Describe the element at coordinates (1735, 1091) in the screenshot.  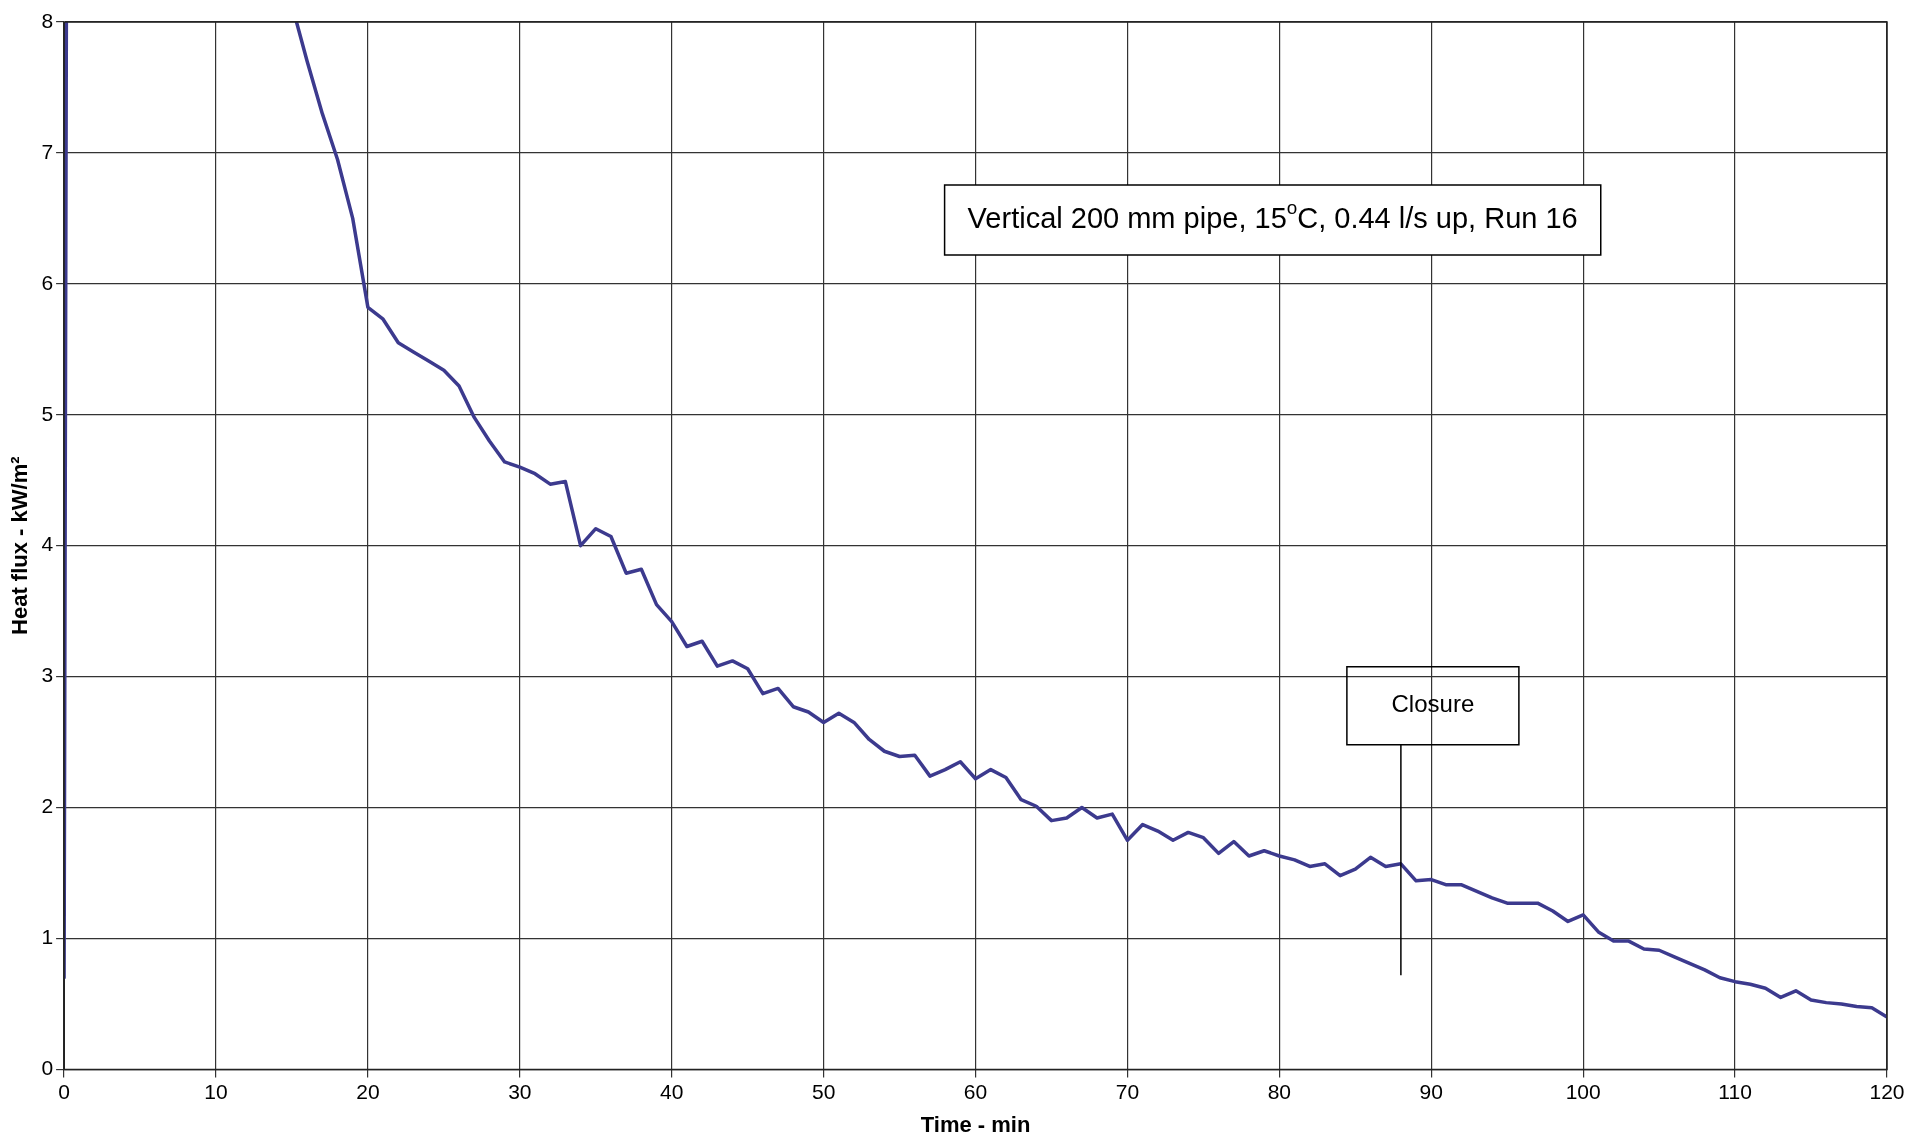
I see `x-tick-label: 110` at that location.